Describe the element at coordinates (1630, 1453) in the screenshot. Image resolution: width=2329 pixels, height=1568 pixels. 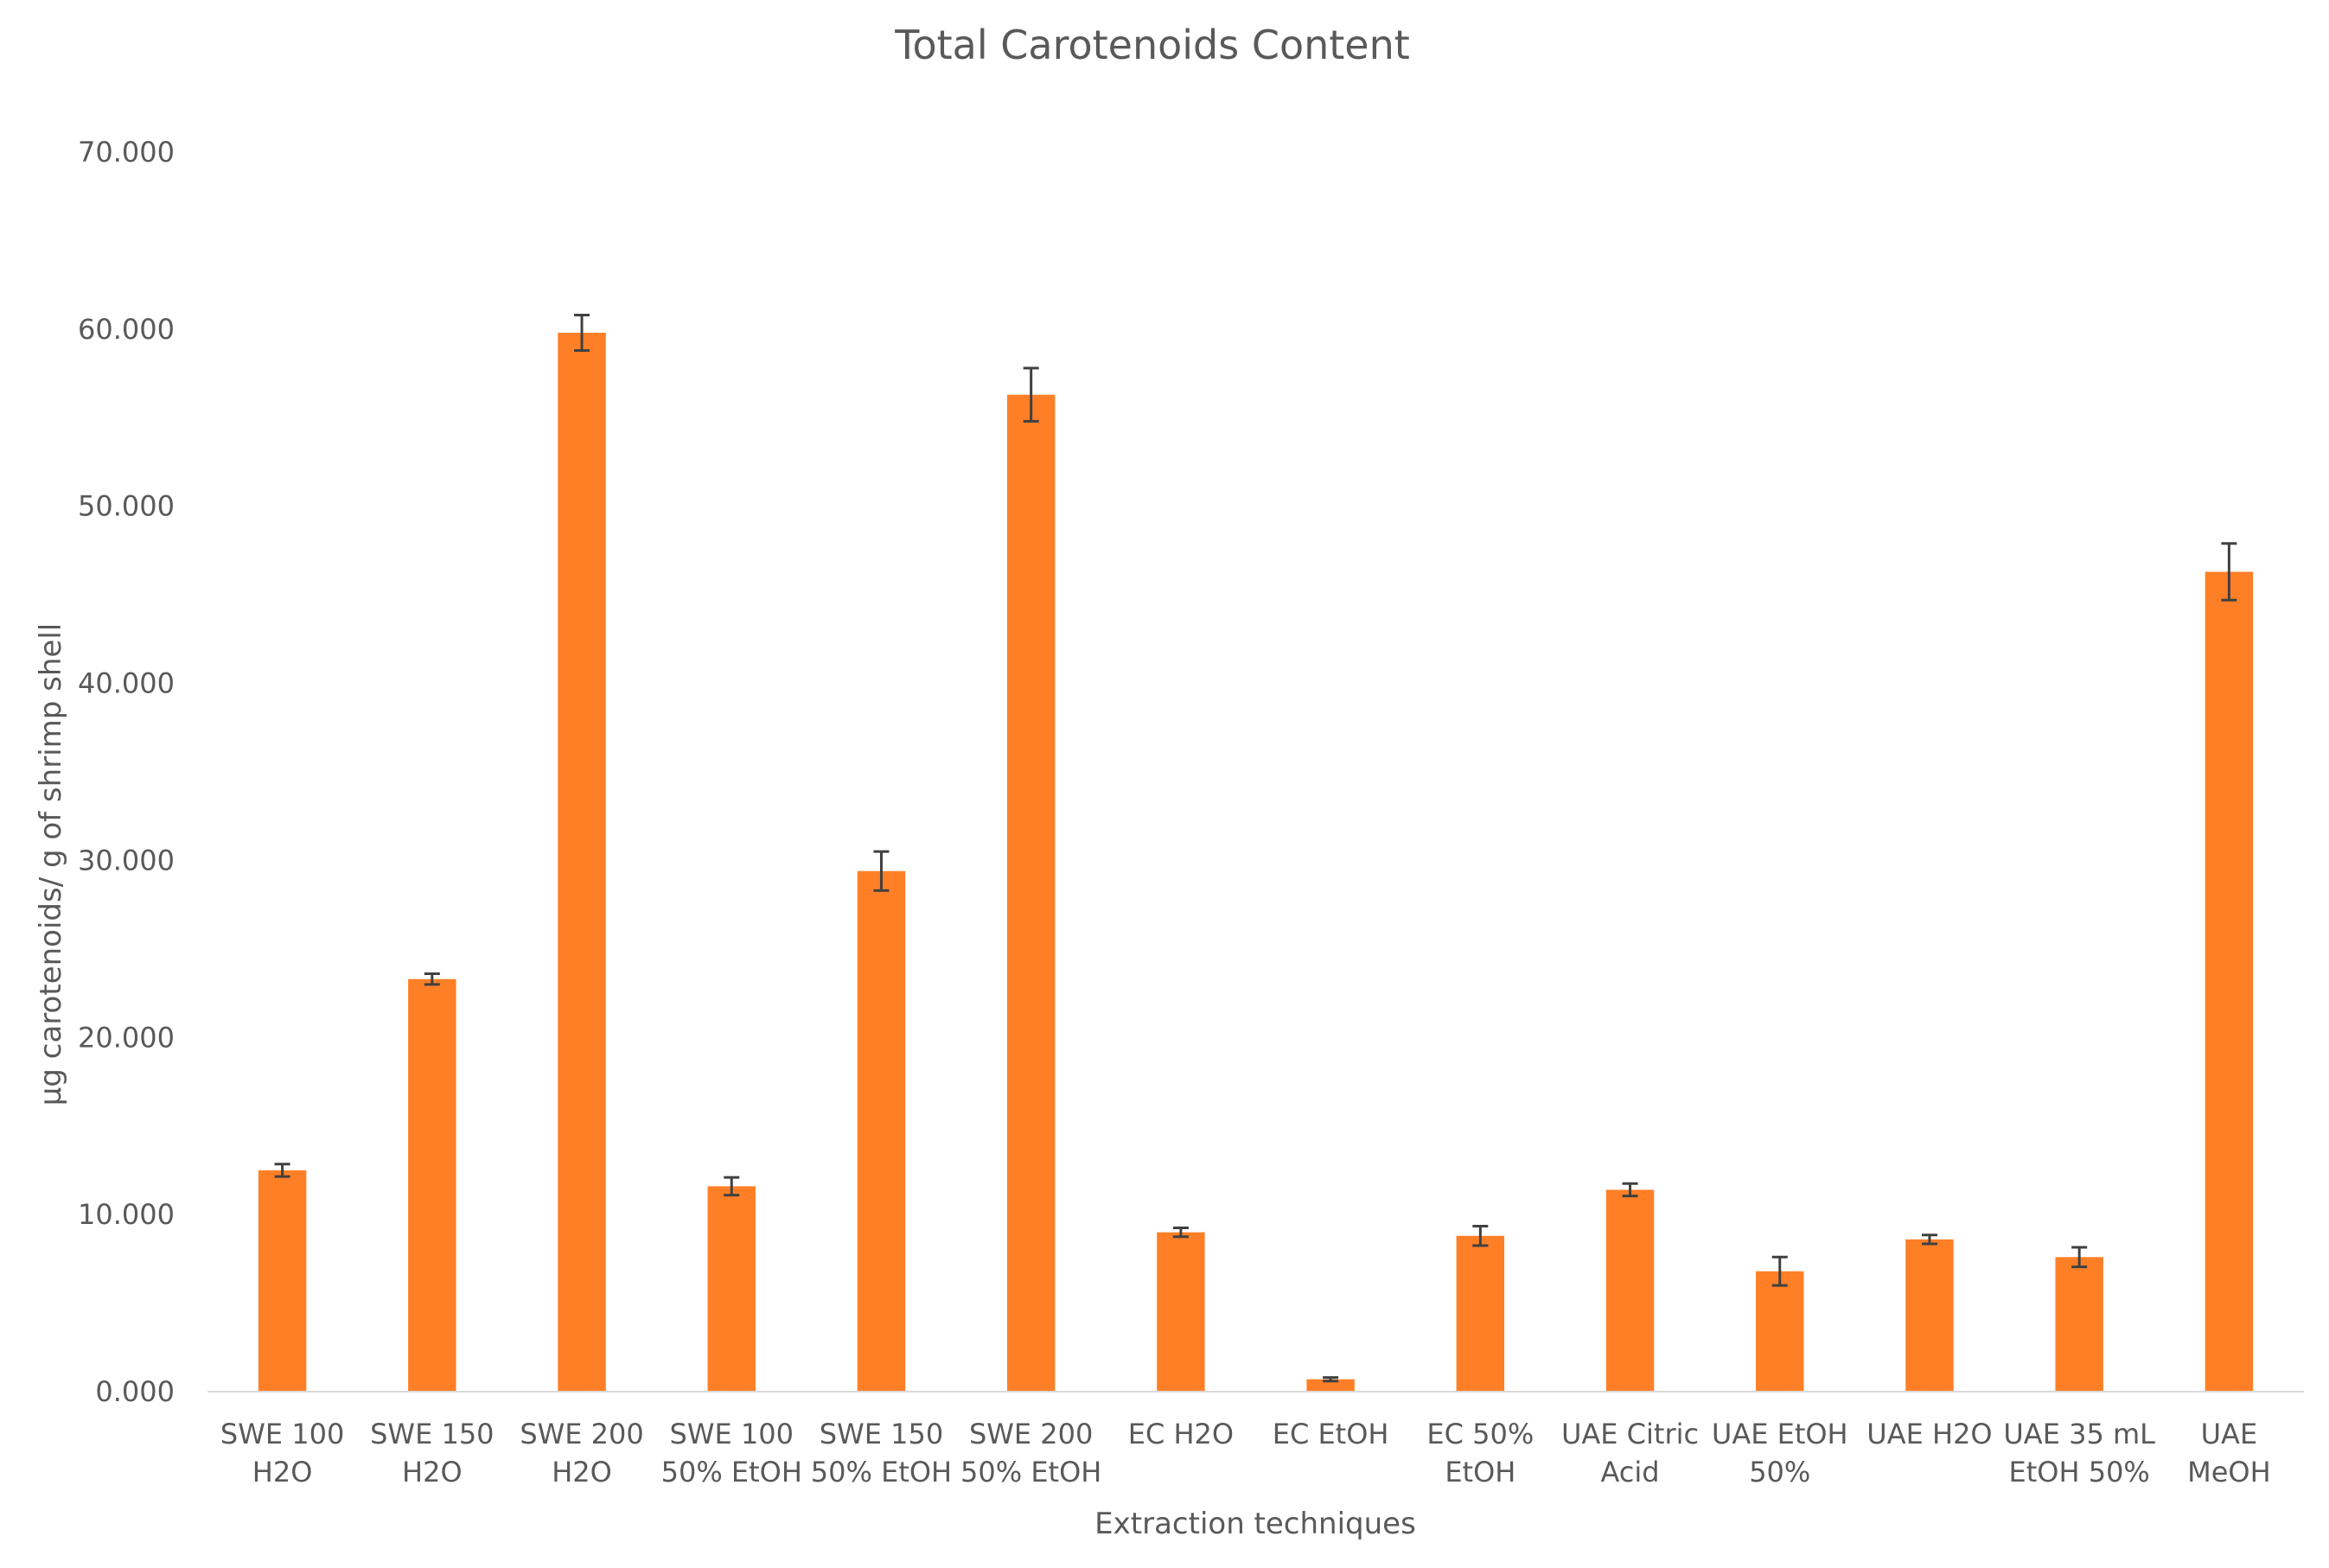
I see `x-tick-label: UAE Citric Acid` at that location.